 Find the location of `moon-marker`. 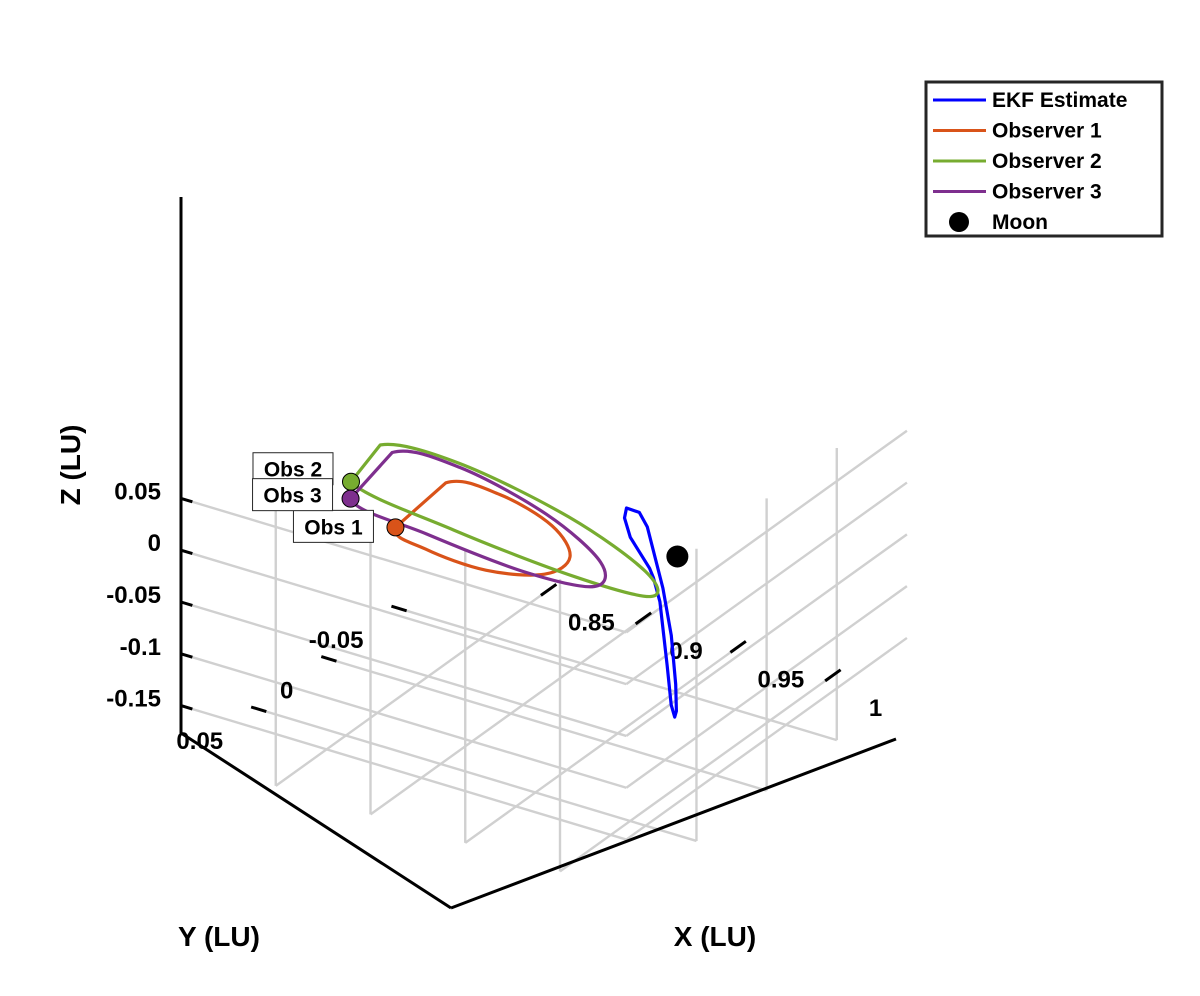

moon-marker is located at coordinates (677, 556).